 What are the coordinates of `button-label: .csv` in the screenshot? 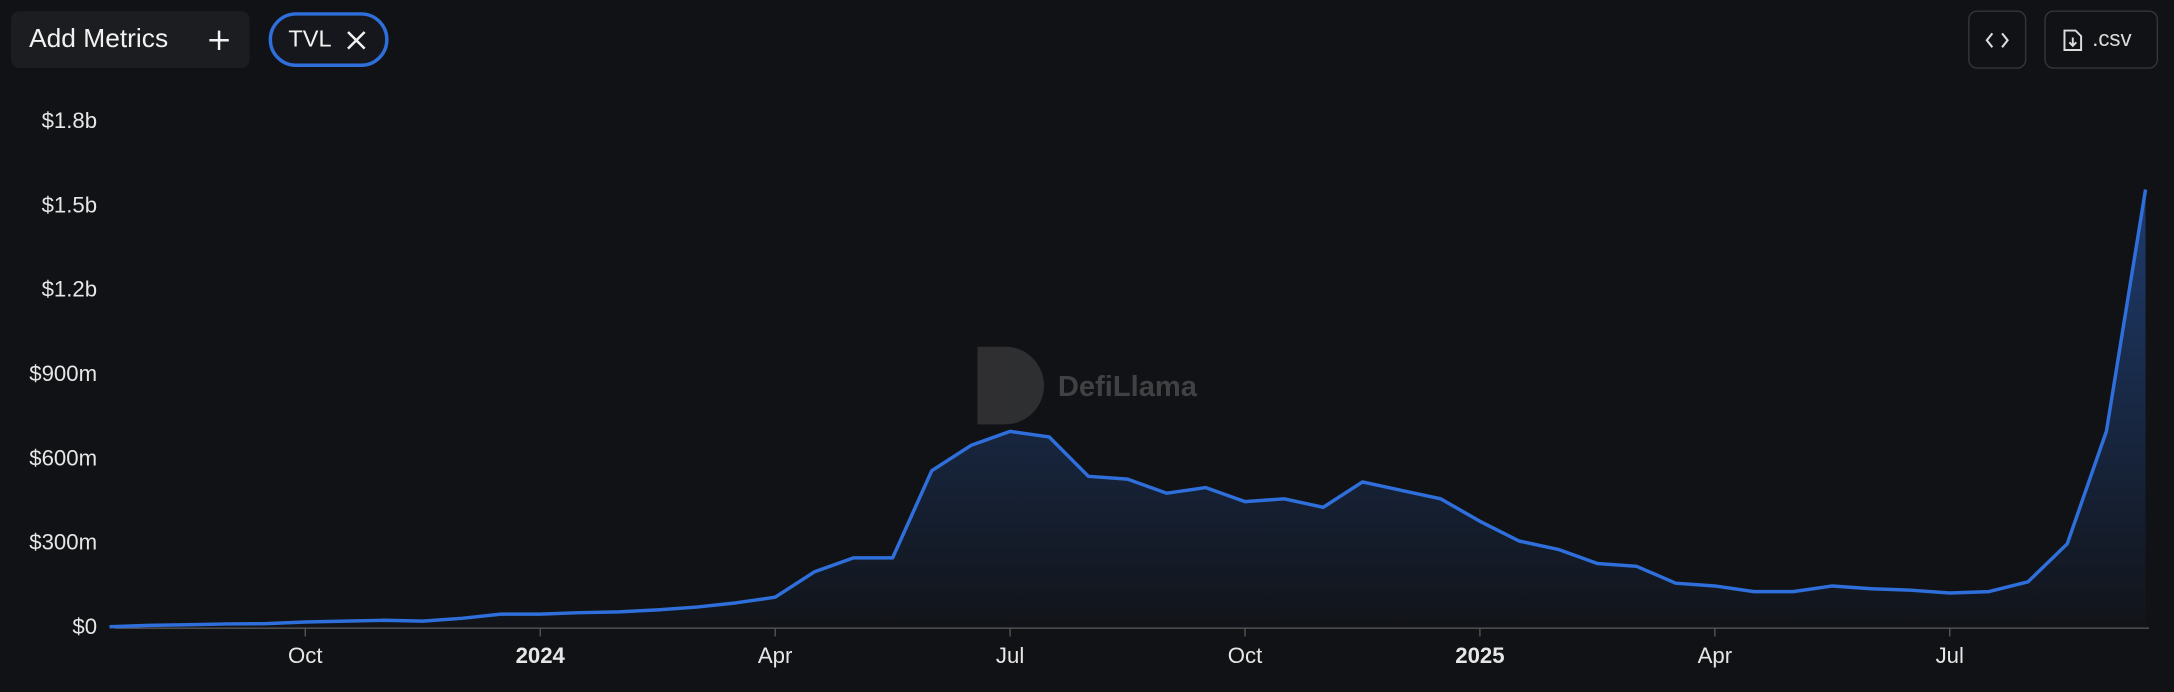 It's located at (2112, 38).